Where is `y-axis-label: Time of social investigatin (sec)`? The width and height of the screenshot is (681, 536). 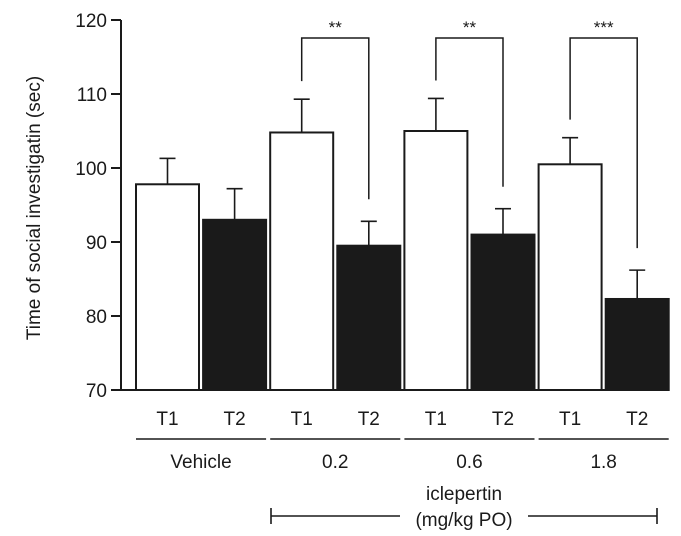
y-axis-label: Time of social investigatin (sec) is located at coordinates (34, 208).